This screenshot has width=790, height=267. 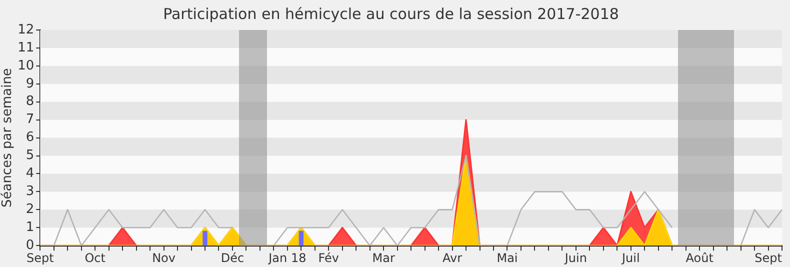 What do you see at coordinates (630, 257) in the screenshot?
I see `x-tick-label: Juil` at bounding box center [630, 257].